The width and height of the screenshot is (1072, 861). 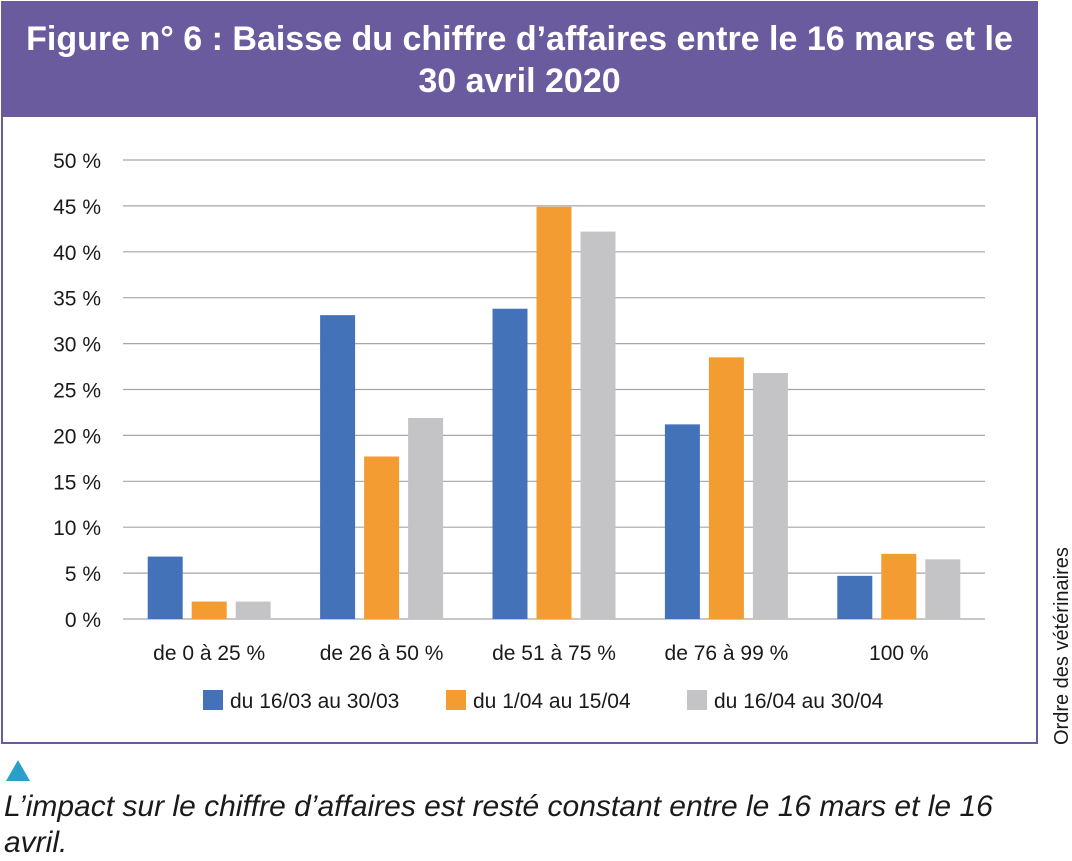 I want to click on y-tick-label: 35 %, so click(x=77, y=299).